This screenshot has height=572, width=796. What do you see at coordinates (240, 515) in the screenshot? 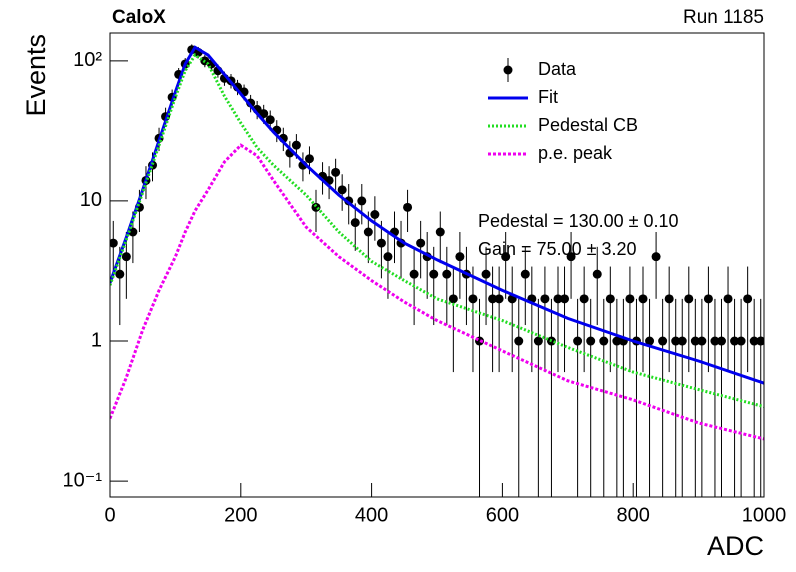
I see `x-tick-label: 200` at bounding box center [240, 515].